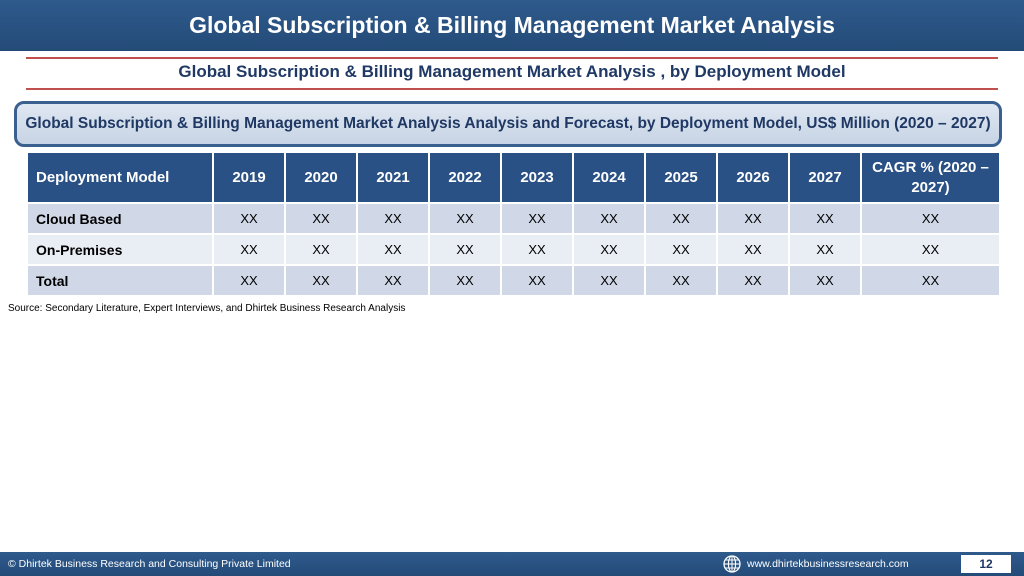  I want to click on column-header: 2024, so click(609, 177).